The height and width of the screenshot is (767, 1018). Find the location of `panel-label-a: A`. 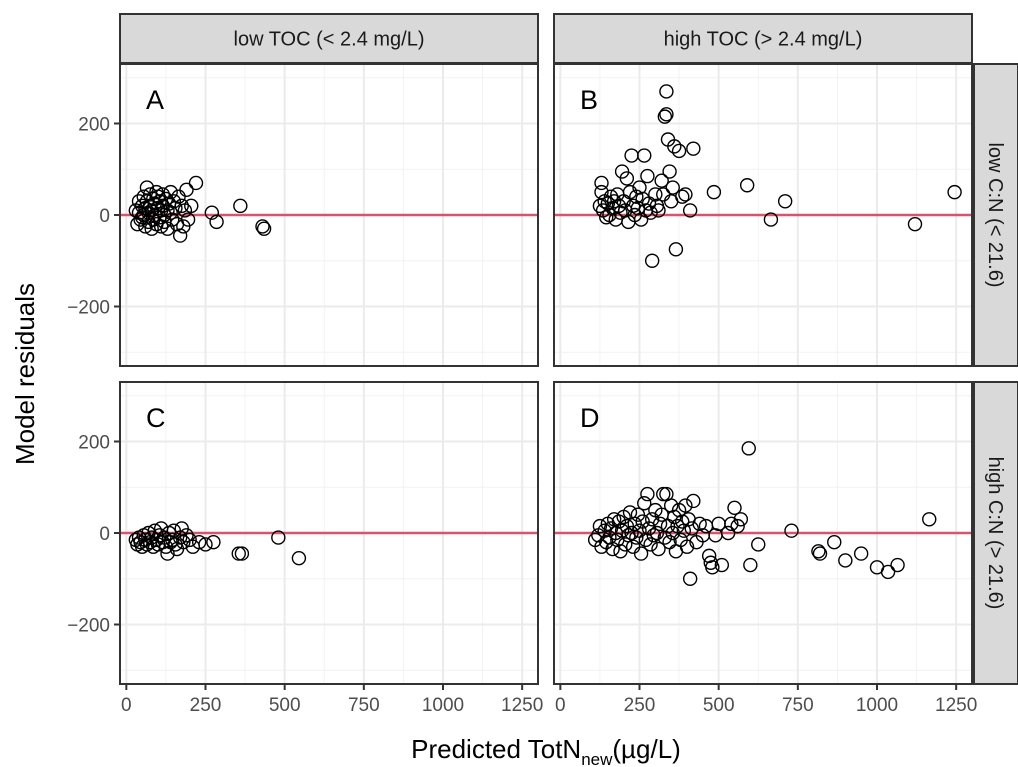

panel-label-a: A is located at coordinates (155, 100).